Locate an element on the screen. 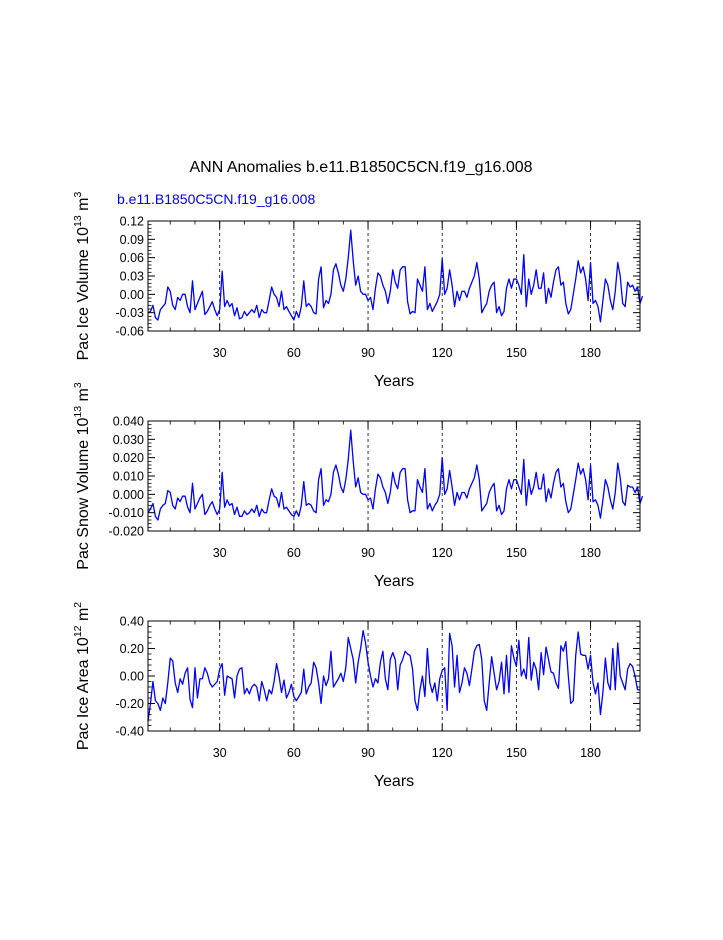  y-tick-label: 0.03 is located at coordinates (132, 277).